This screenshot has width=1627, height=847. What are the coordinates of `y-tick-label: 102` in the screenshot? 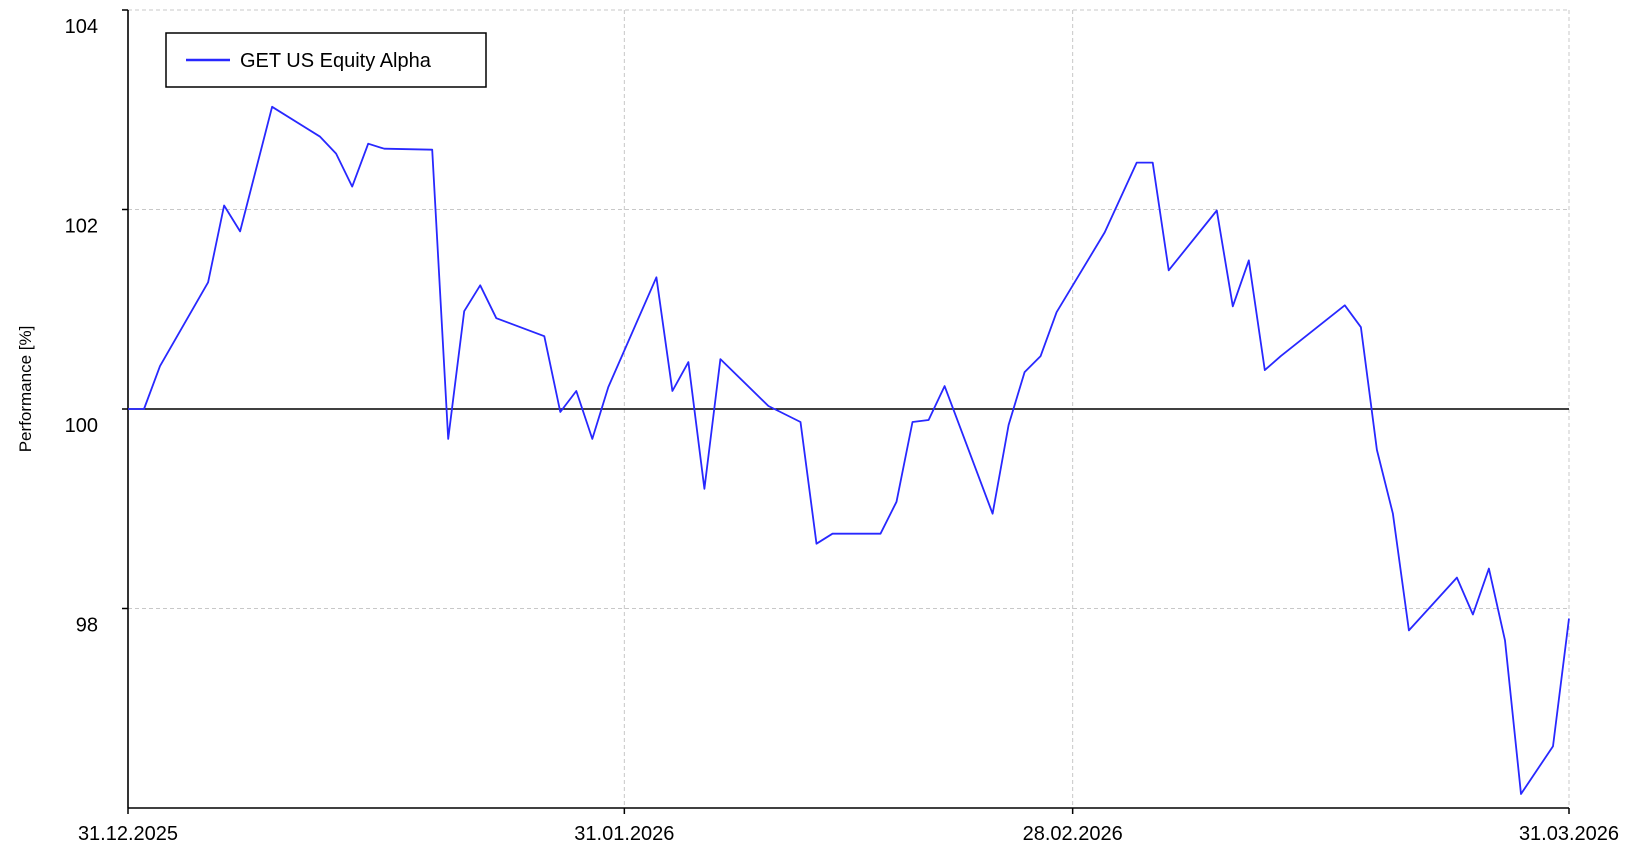 It's located at (81, 227).